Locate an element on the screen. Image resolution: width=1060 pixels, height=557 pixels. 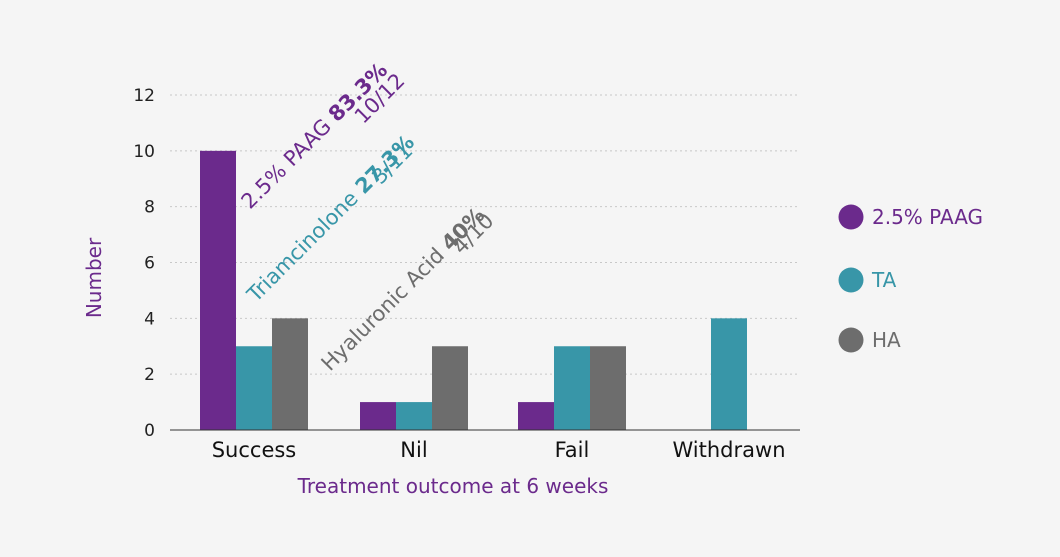
bar-2-5-paag-fail: 2.5% PAAG – Fail: 1 is located at coordinates (536, 416).